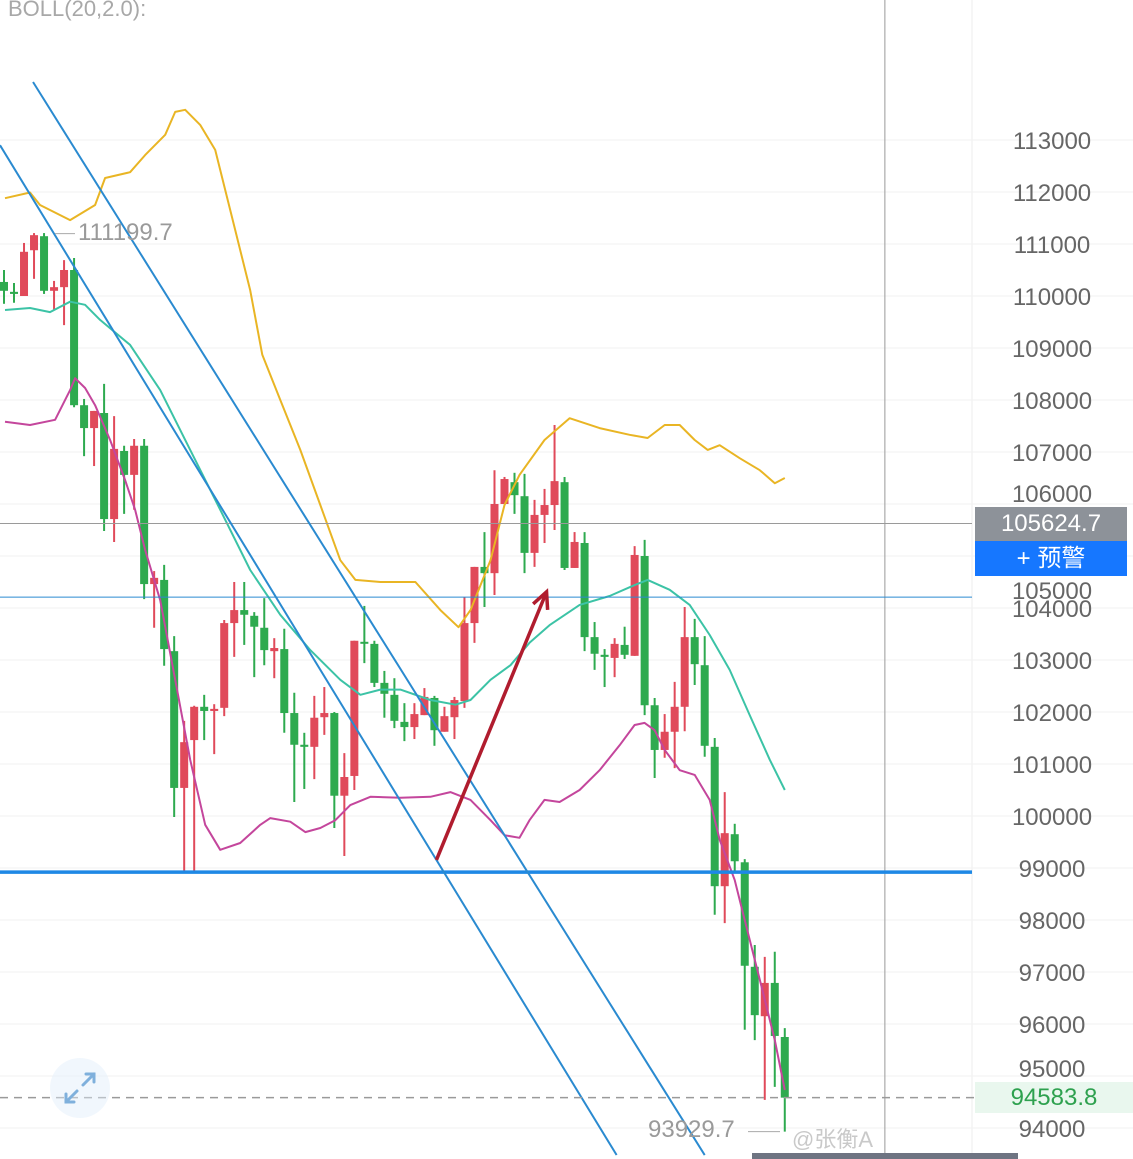 This screenshot has width=1133, height=1159. What do you see at coordinates (1052, 1069) in the screenshot?
I see `tick-label: 95000` at bounding box center [1052, 1069].